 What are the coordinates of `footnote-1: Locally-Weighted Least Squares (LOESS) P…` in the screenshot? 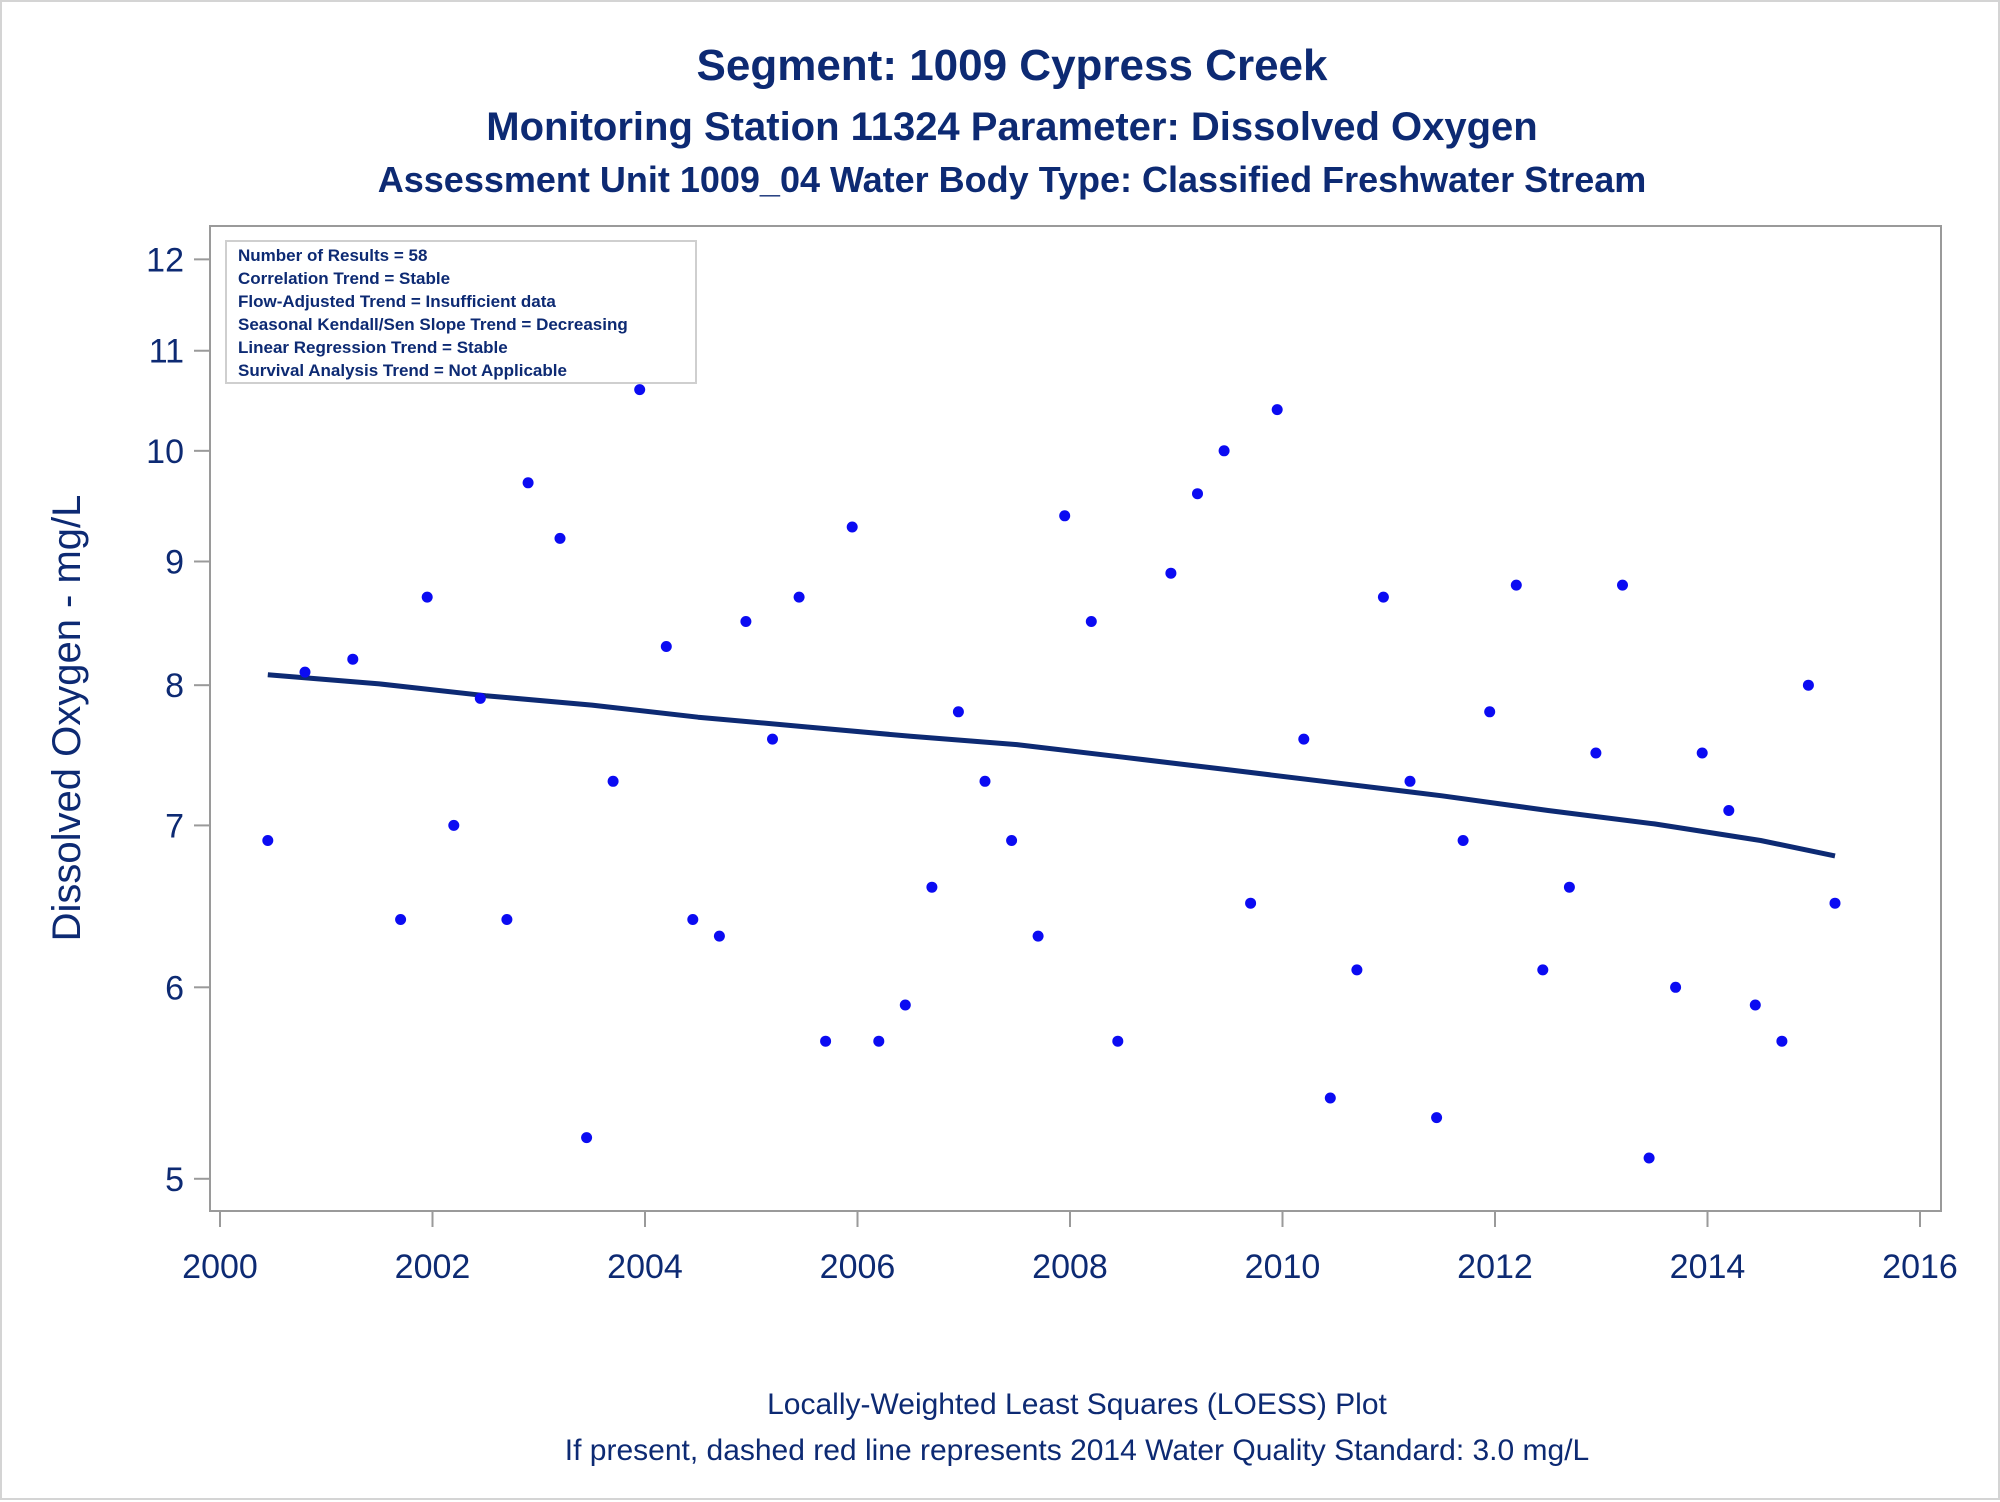 It's located at (1077, 1404).